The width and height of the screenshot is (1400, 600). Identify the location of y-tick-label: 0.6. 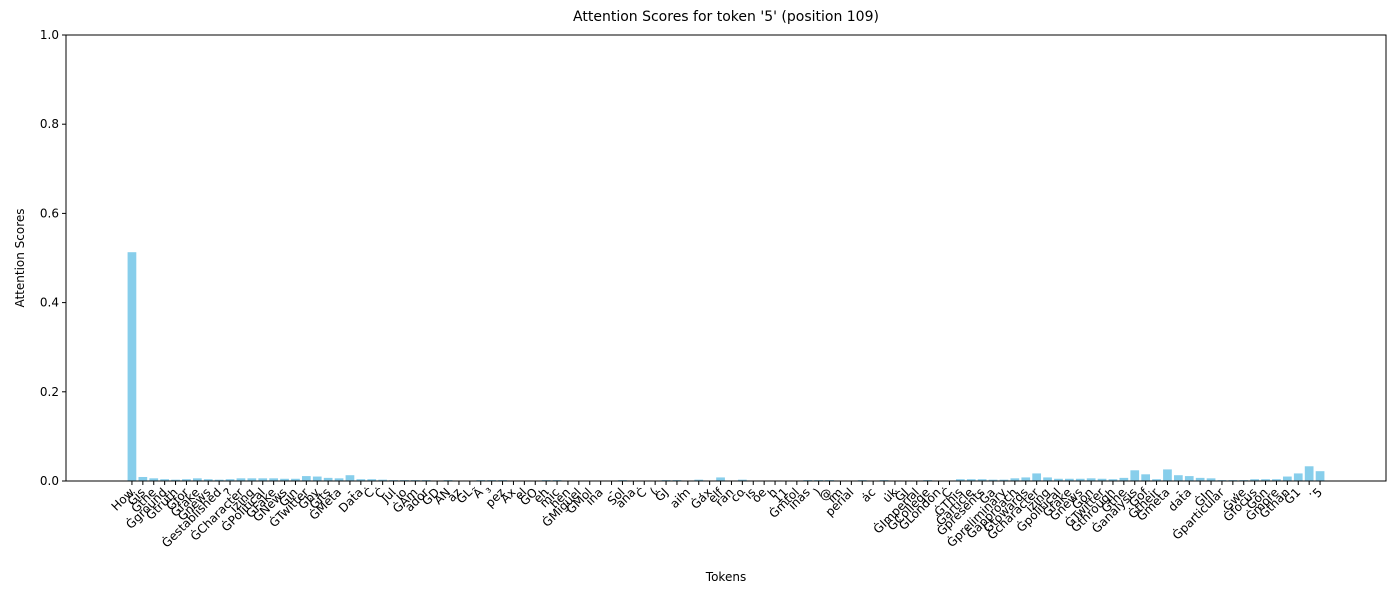
(49, 213).